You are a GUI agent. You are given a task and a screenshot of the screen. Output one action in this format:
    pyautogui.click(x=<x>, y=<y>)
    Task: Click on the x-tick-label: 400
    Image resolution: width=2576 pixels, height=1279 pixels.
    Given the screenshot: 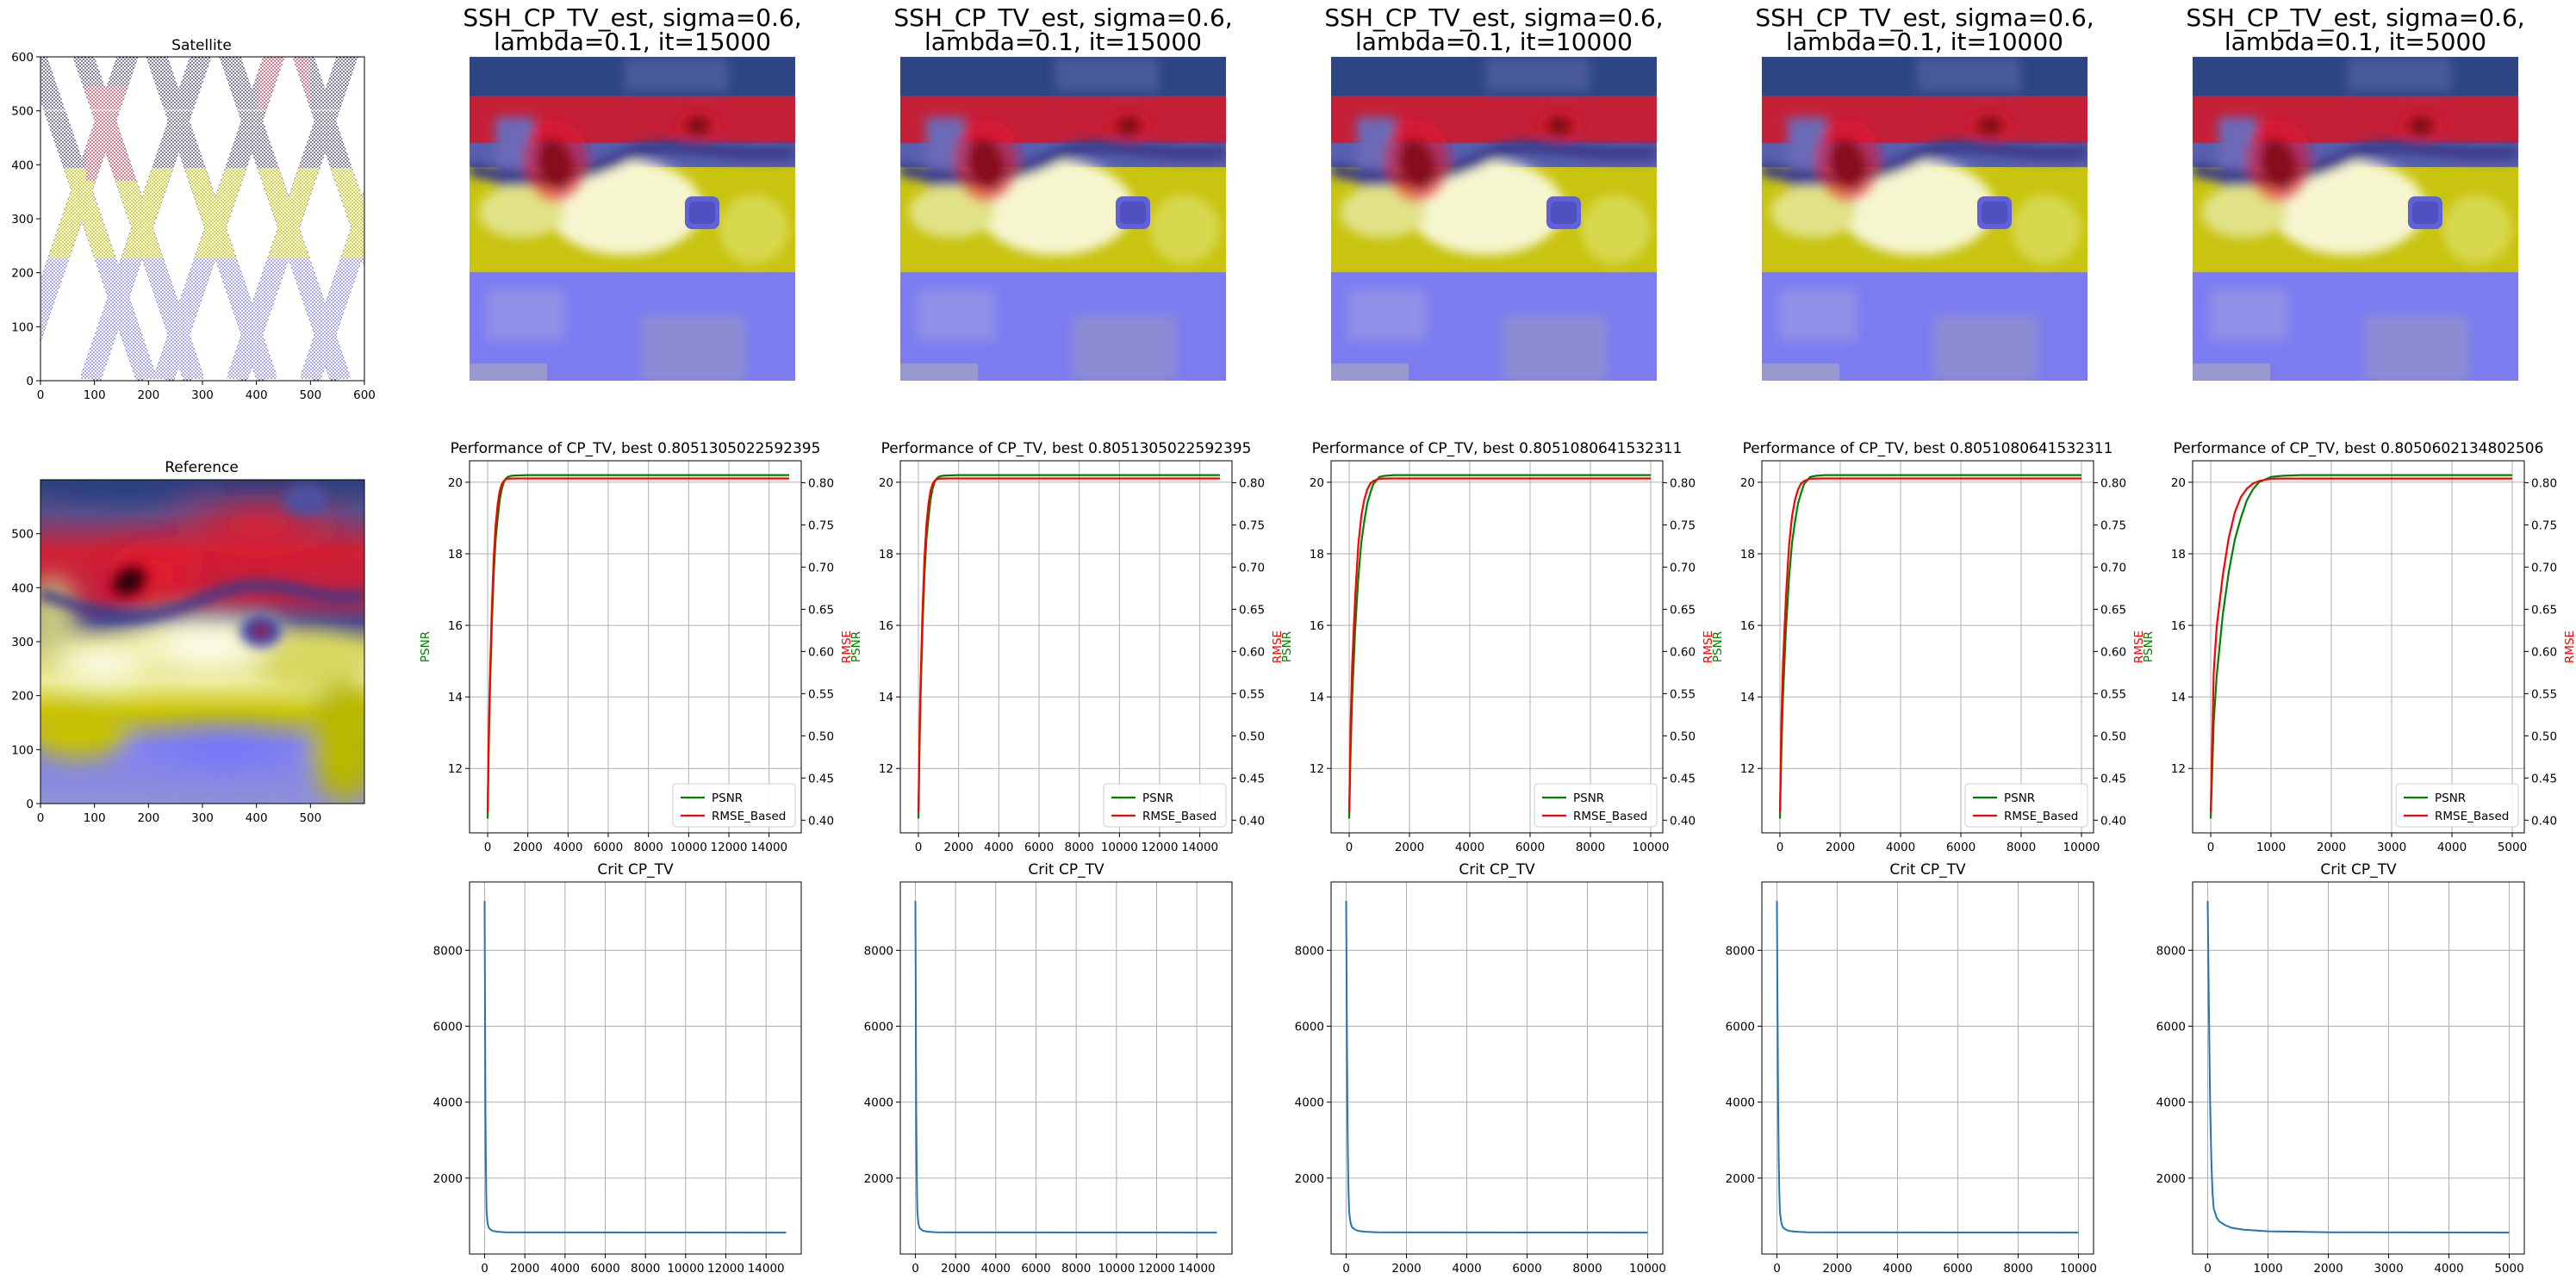 What is the action you would take?
    pyautogui.click(x=257, y=818)
    